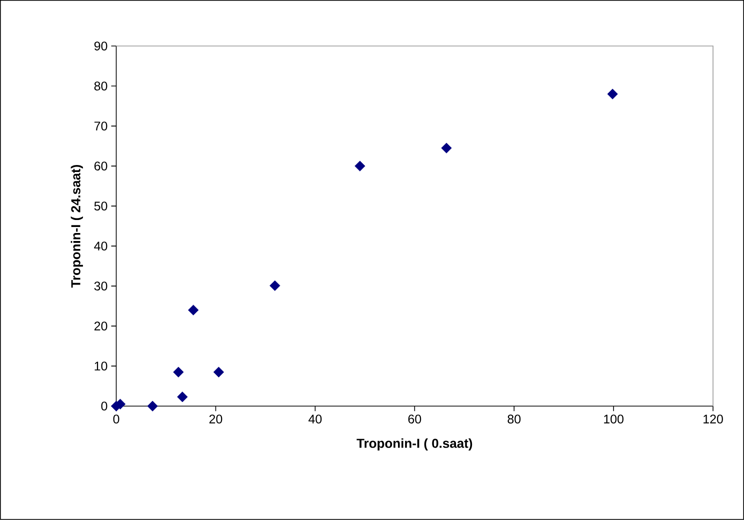  What do you see at coordinates (514, 419) in the screenshot?
I see `x-tick-label: 80` at bounding box center [514, 419].